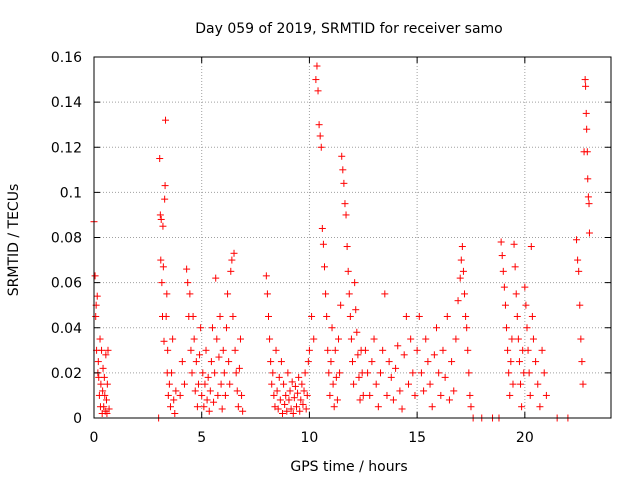 This screenshot has height=480, width=640. I want to click on y-tick-label: 0.1, so click(71, 193).